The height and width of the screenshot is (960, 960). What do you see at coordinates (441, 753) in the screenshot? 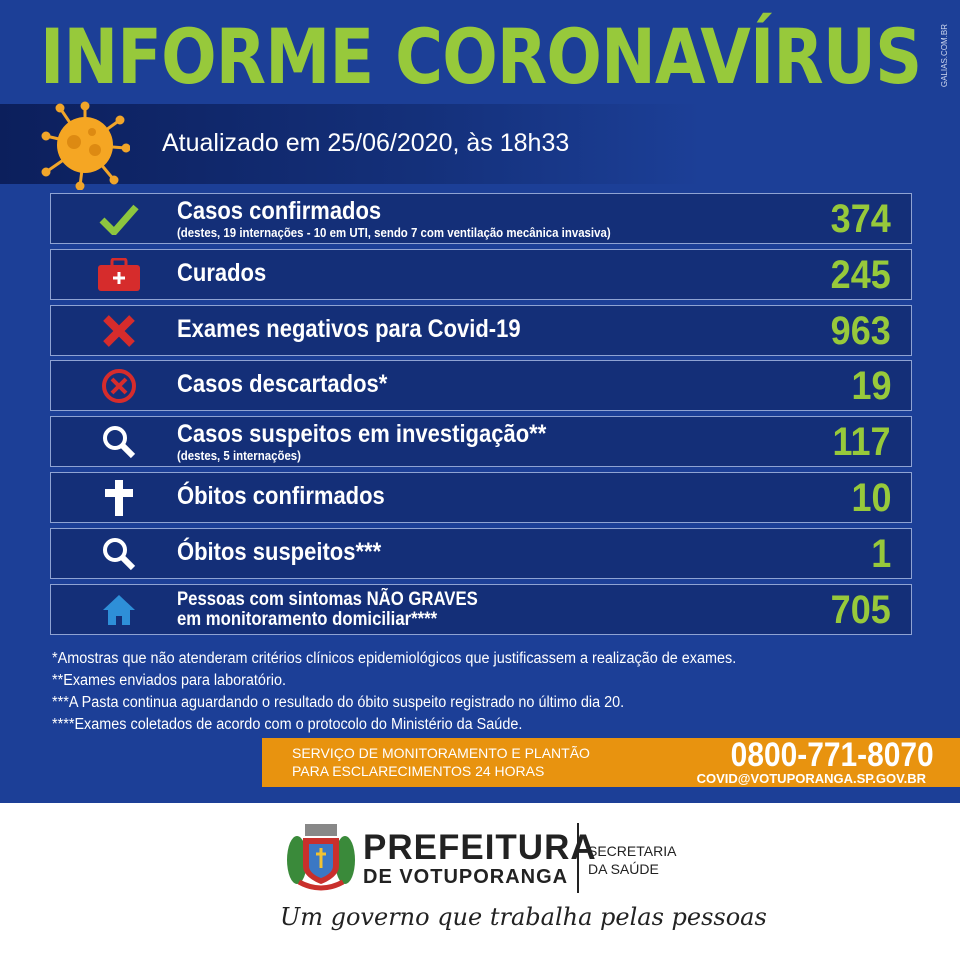
I see `service-line-1: SERVIÇO DE MONITORAMENTO E PLANTÃO` at bounding box center [441, 753].